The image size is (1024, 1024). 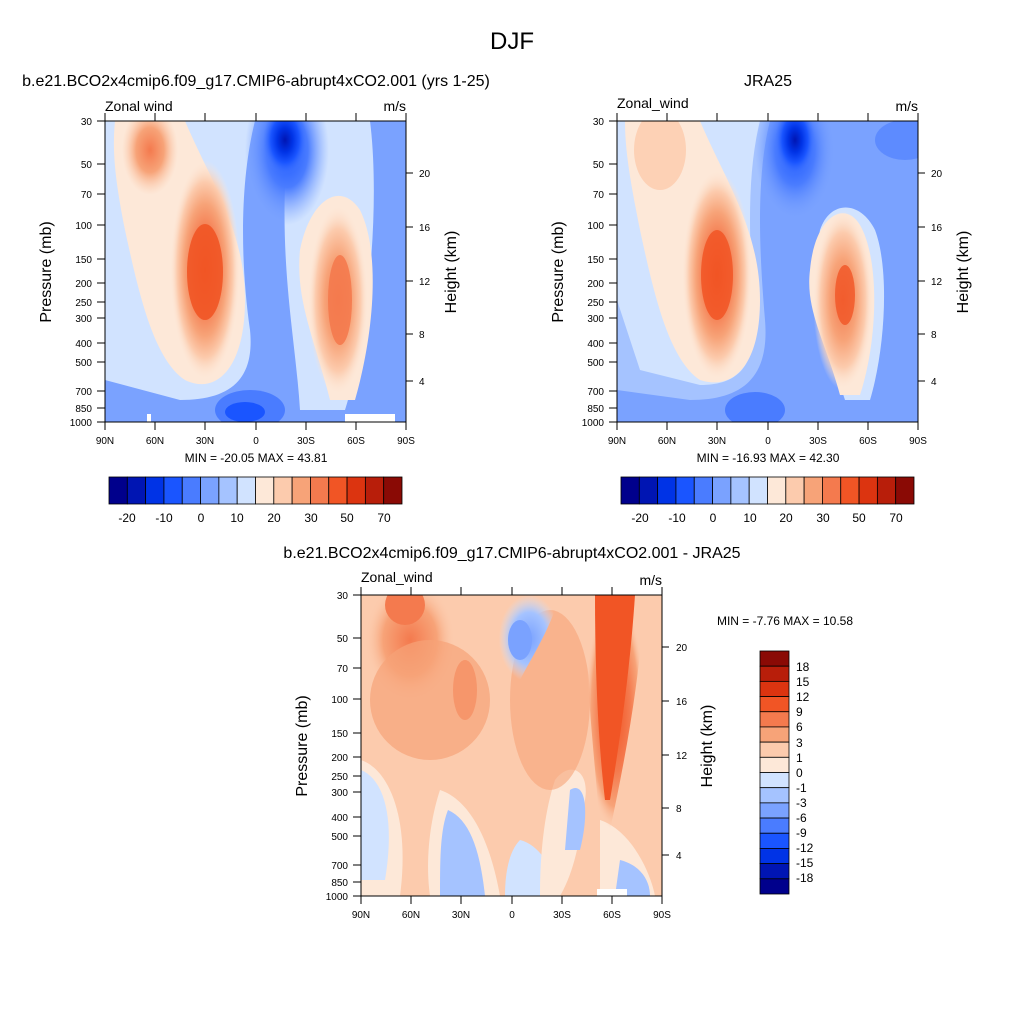 What do you see at coordinates (599, 165) in the screenshot?
I see `y-tick: 50` at bounding box center [599, 165].